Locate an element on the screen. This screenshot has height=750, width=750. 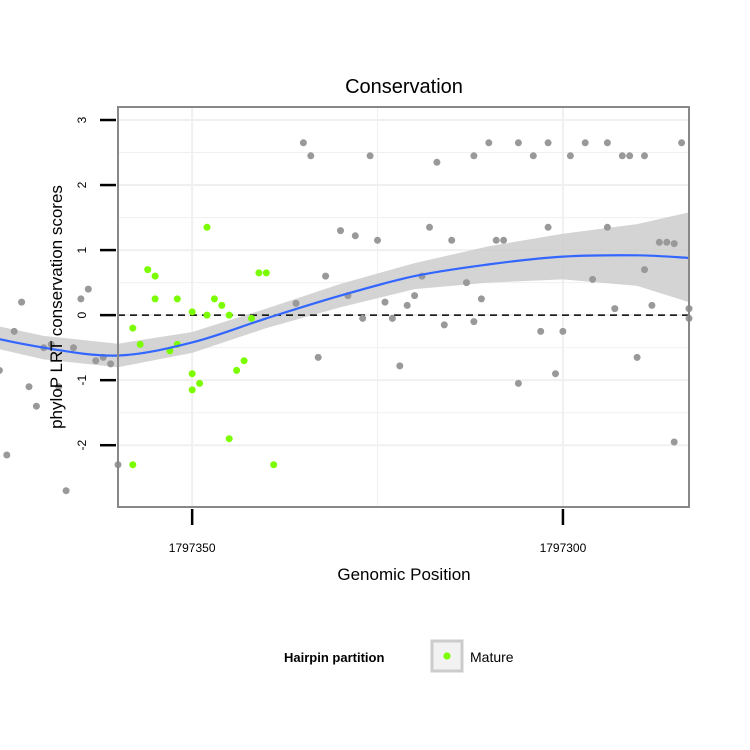
x-axis-title: Genomic Position is located at coordinates (403, 574).